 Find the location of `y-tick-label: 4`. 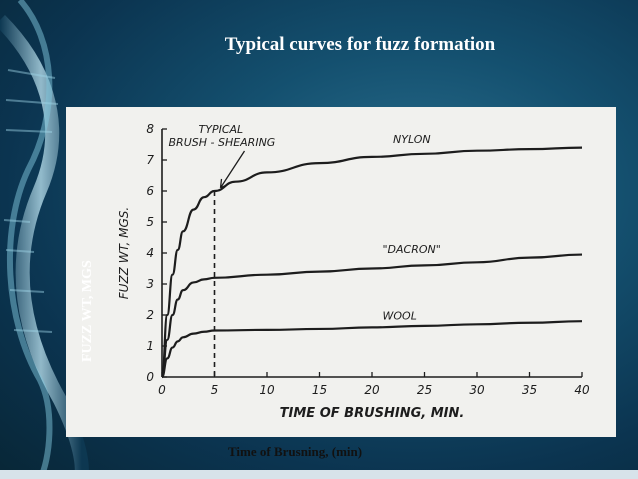

y-tick-label: 4 is located at coordinates (150, 253).